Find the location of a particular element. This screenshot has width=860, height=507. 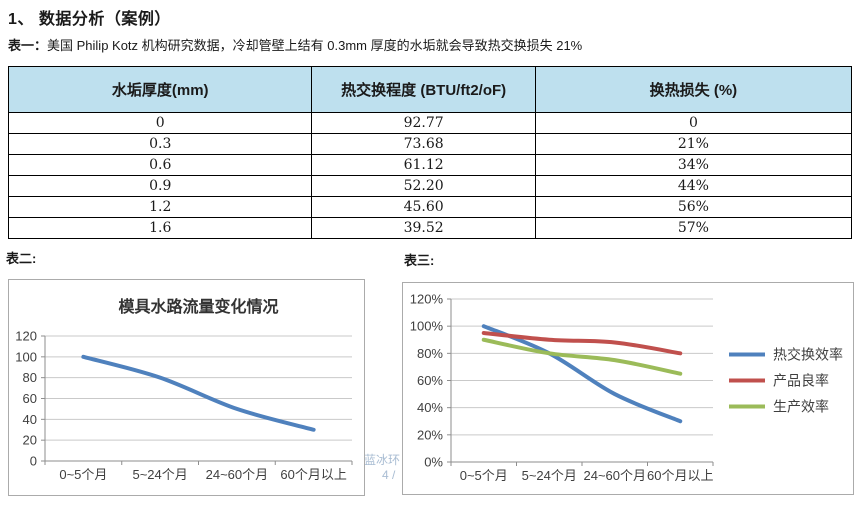

table3-label: 表三: is located at coordinates (419, 260).